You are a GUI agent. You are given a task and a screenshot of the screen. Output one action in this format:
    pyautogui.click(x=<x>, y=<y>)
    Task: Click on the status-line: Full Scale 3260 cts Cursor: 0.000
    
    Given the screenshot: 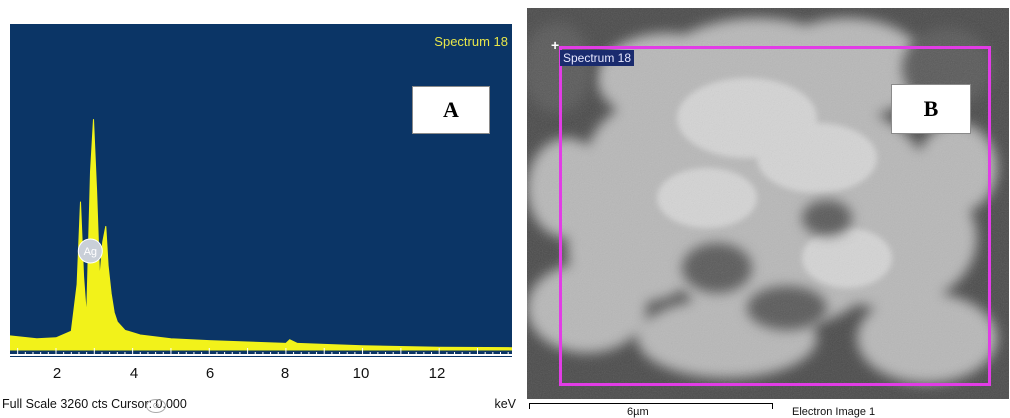 What is the action you would take?
    pyautogui.click(x=94, y=404)
    